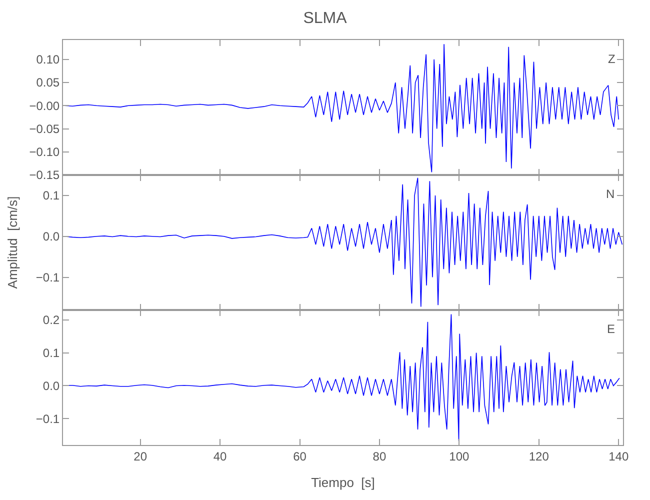  What do you see at coordinates (611, 329) in the screenshot?
I see `annotation: E` at bounding box center [611, 329].